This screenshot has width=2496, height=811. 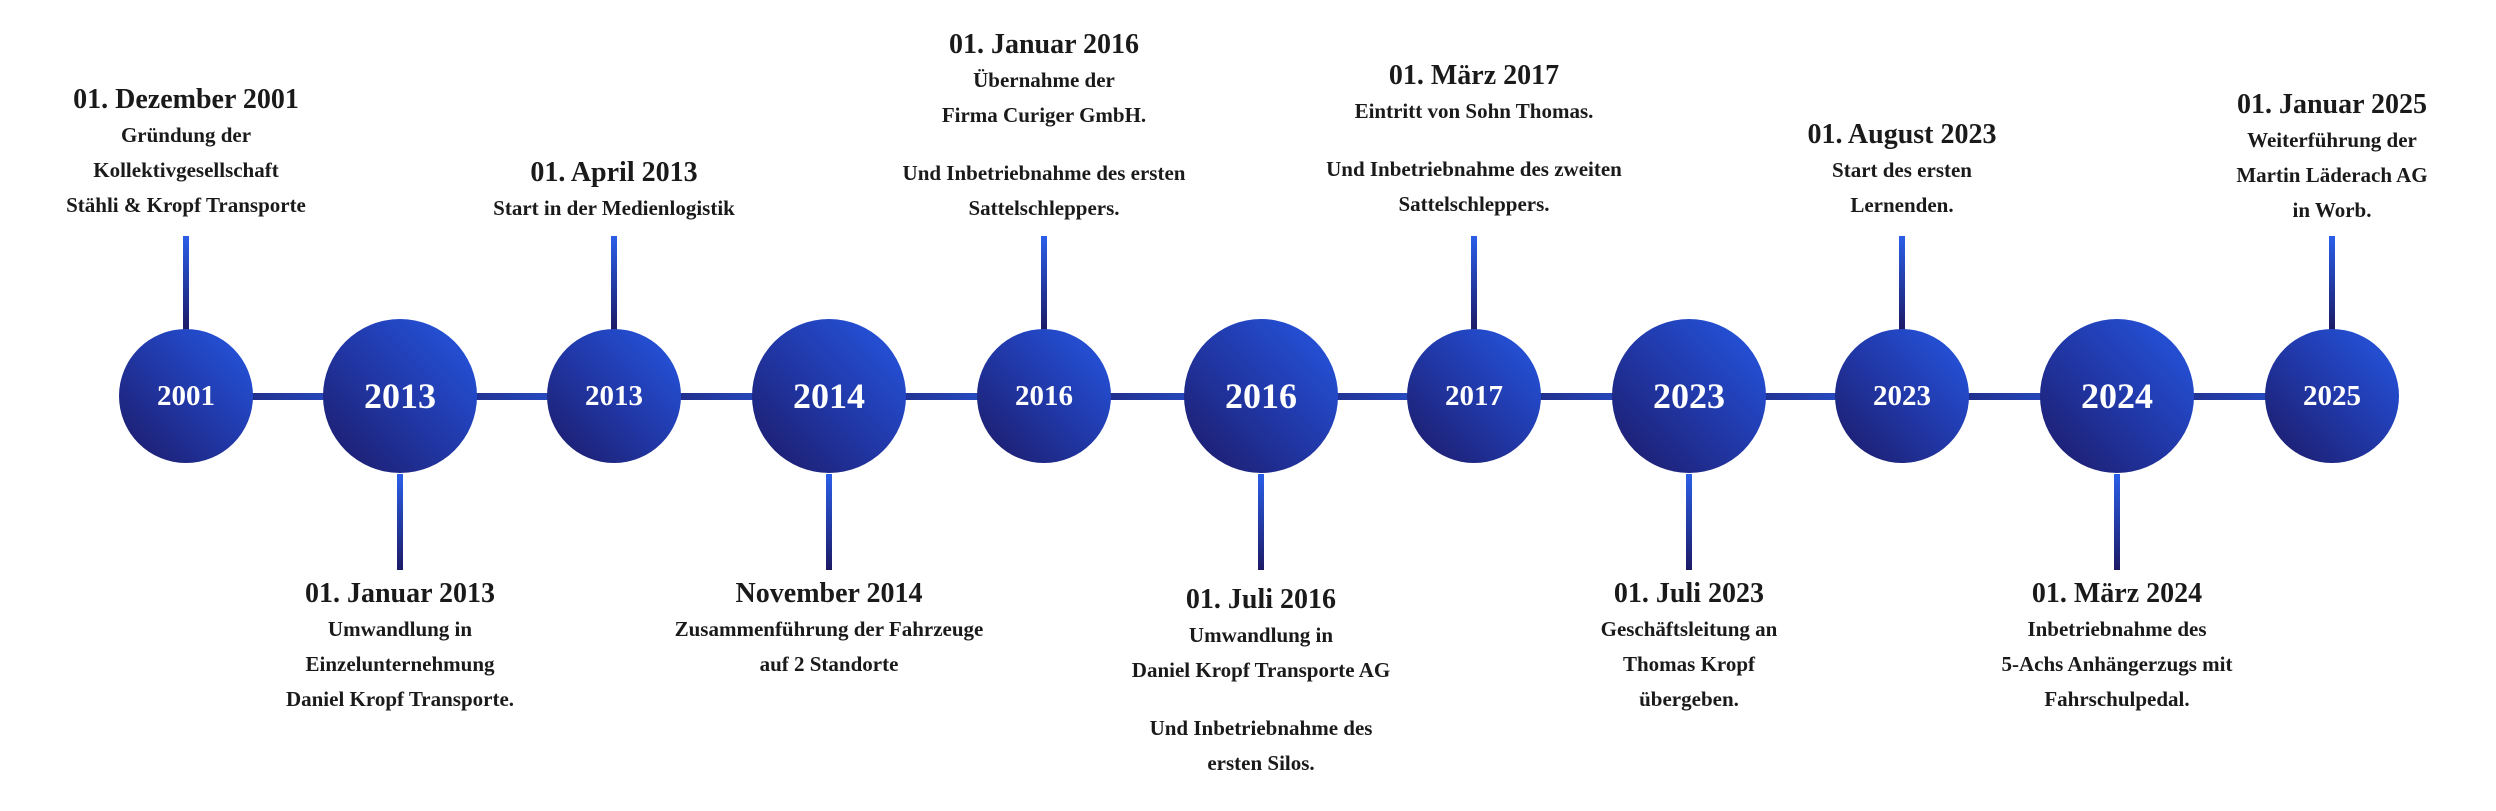 What do you see at coordinates (2332, 140) in the screenshot?
I see `event-text-line: Weiterführung der` at bounding box center [2332, 140].